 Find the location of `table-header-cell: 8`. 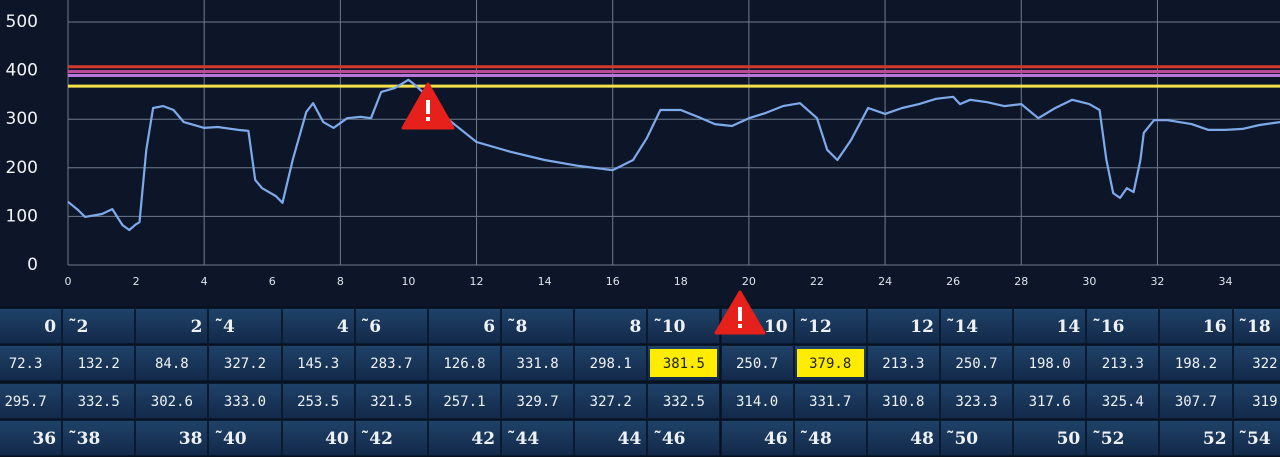

table-header-cell: 8 is located at coordinates (611, 326).